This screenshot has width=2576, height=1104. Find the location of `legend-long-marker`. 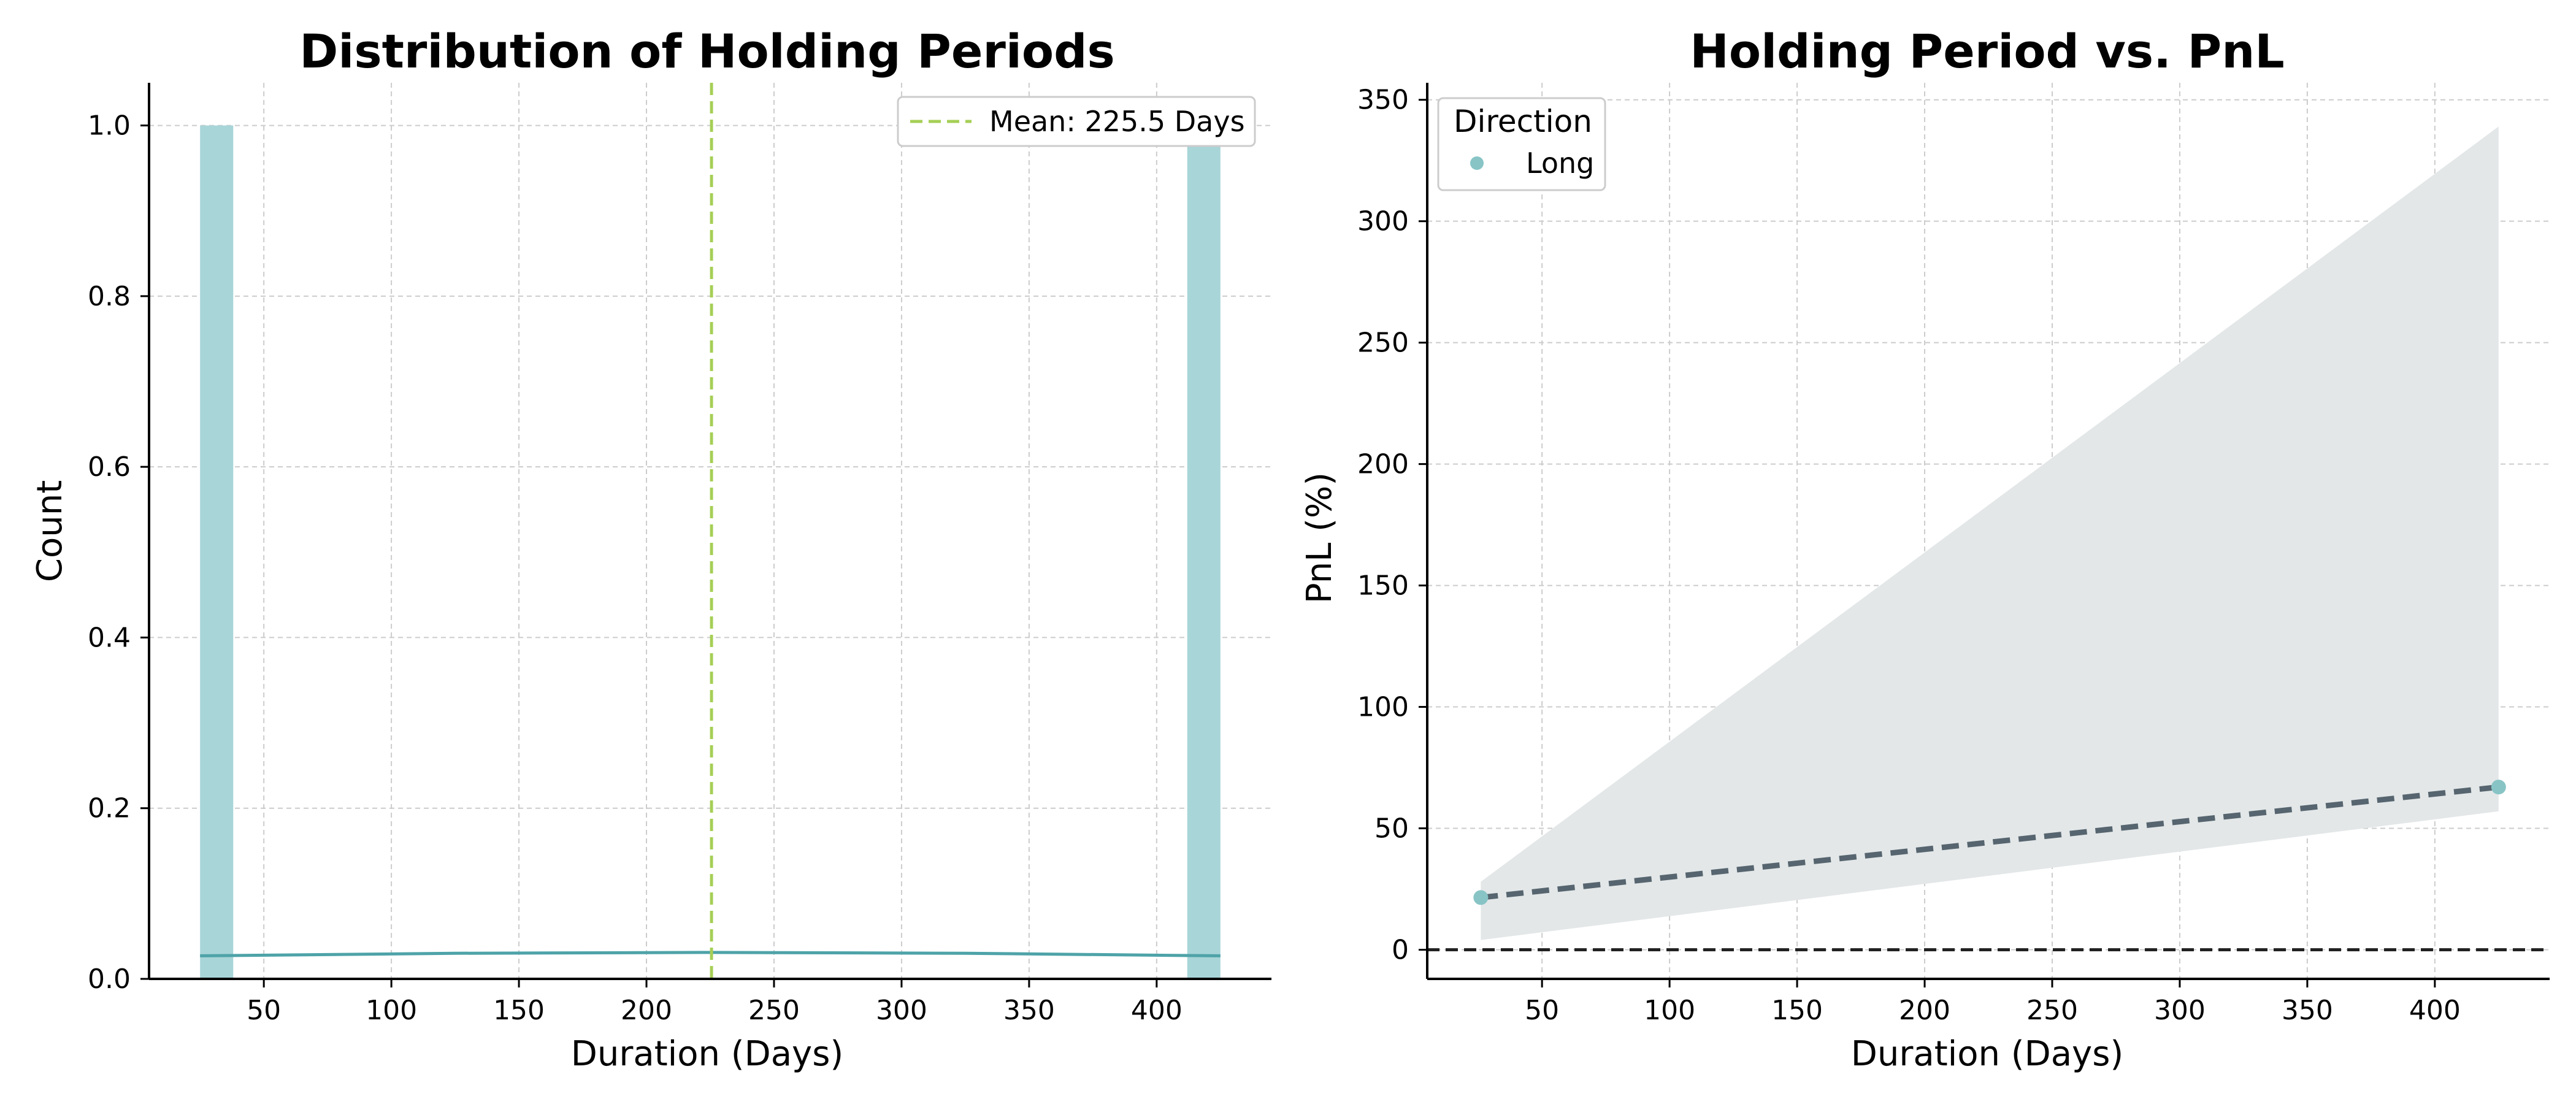

legend-long-marker is located at coordinates (1477, 163).